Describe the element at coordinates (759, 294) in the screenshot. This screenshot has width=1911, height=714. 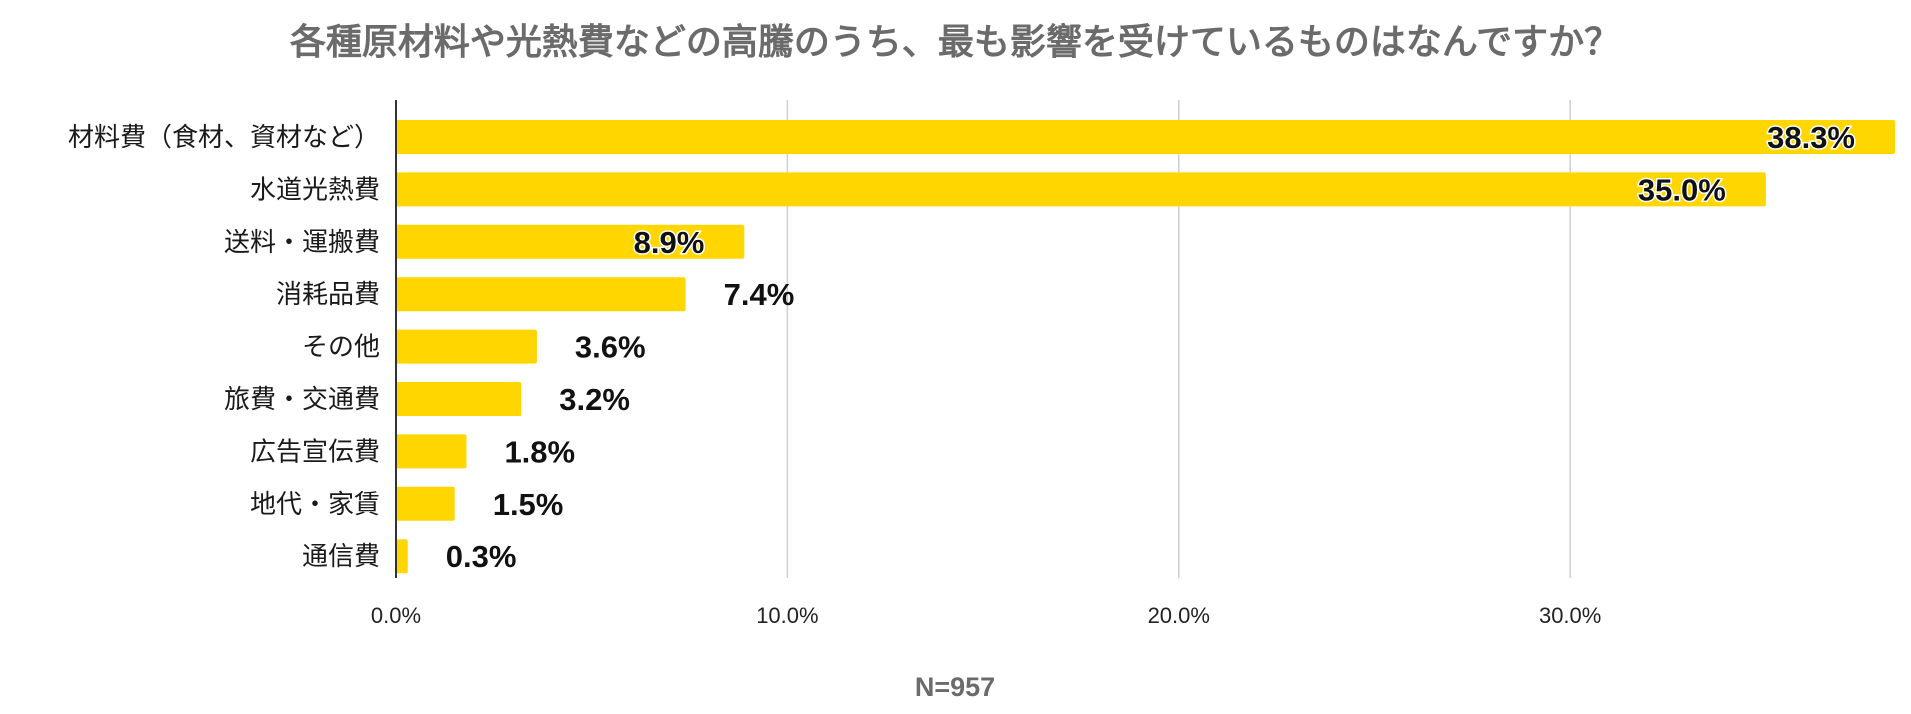
I see `data-label: 7.4%` at that location.